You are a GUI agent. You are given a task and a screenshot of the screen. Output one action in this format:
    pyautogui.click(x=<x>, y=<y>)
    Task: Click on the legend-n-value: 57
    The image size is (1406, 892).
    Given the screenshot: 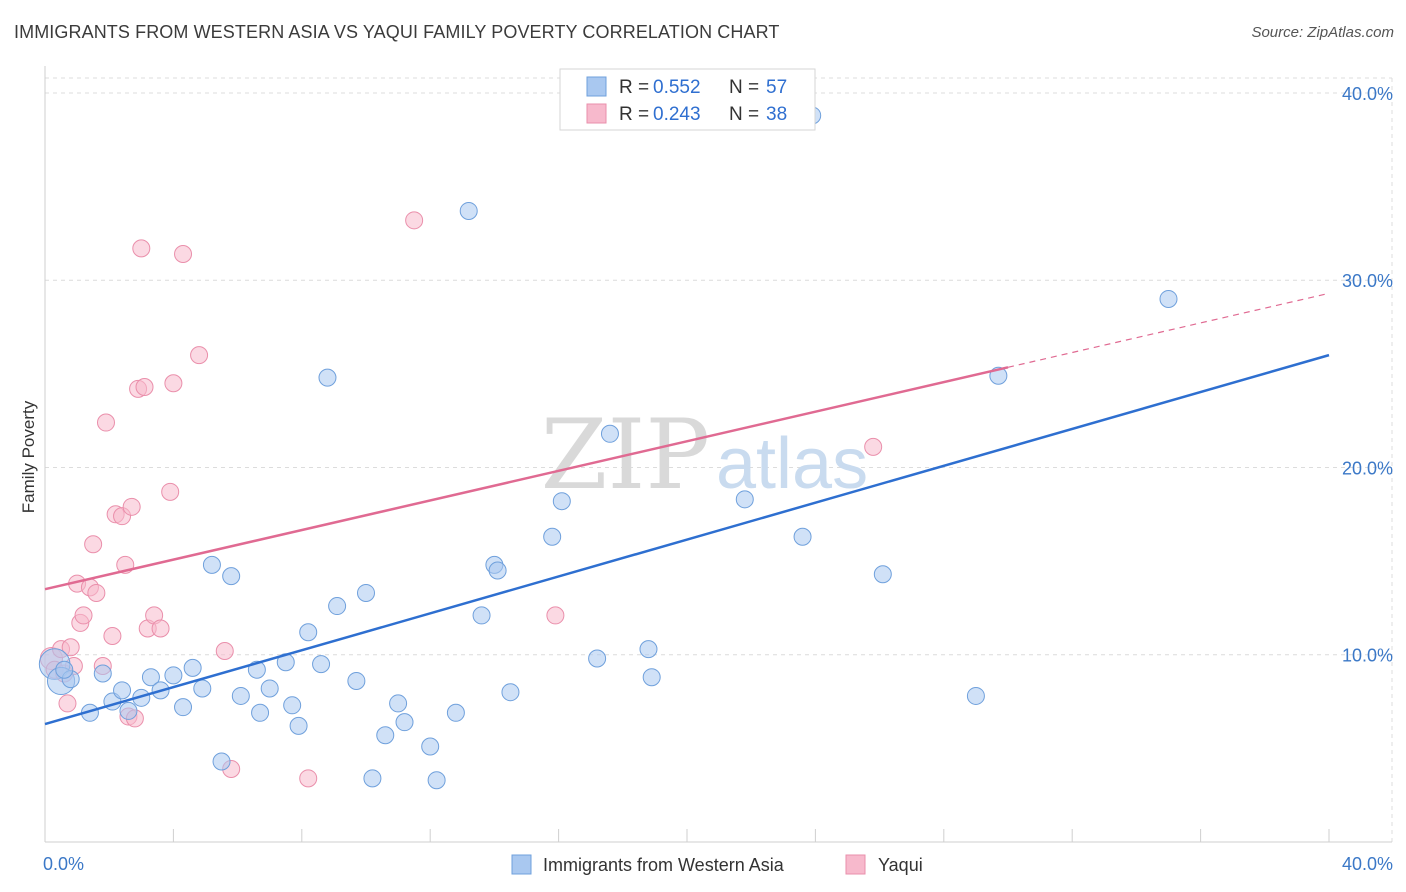 What is the action you would take?
    pyautogui.click(x=776, y=87)
    